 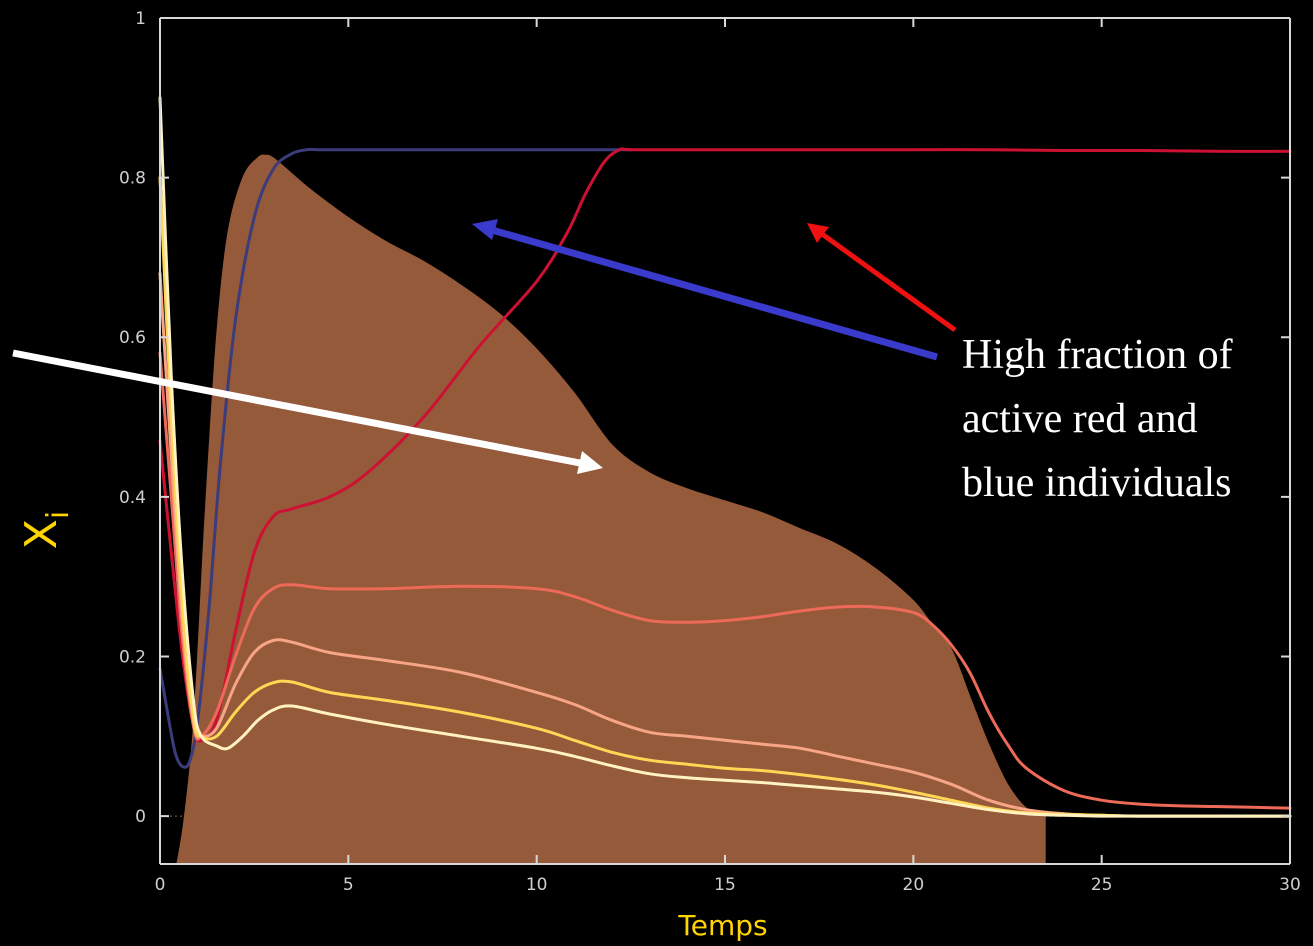 I want to click on white-arrow, so click(x=296, y=408).